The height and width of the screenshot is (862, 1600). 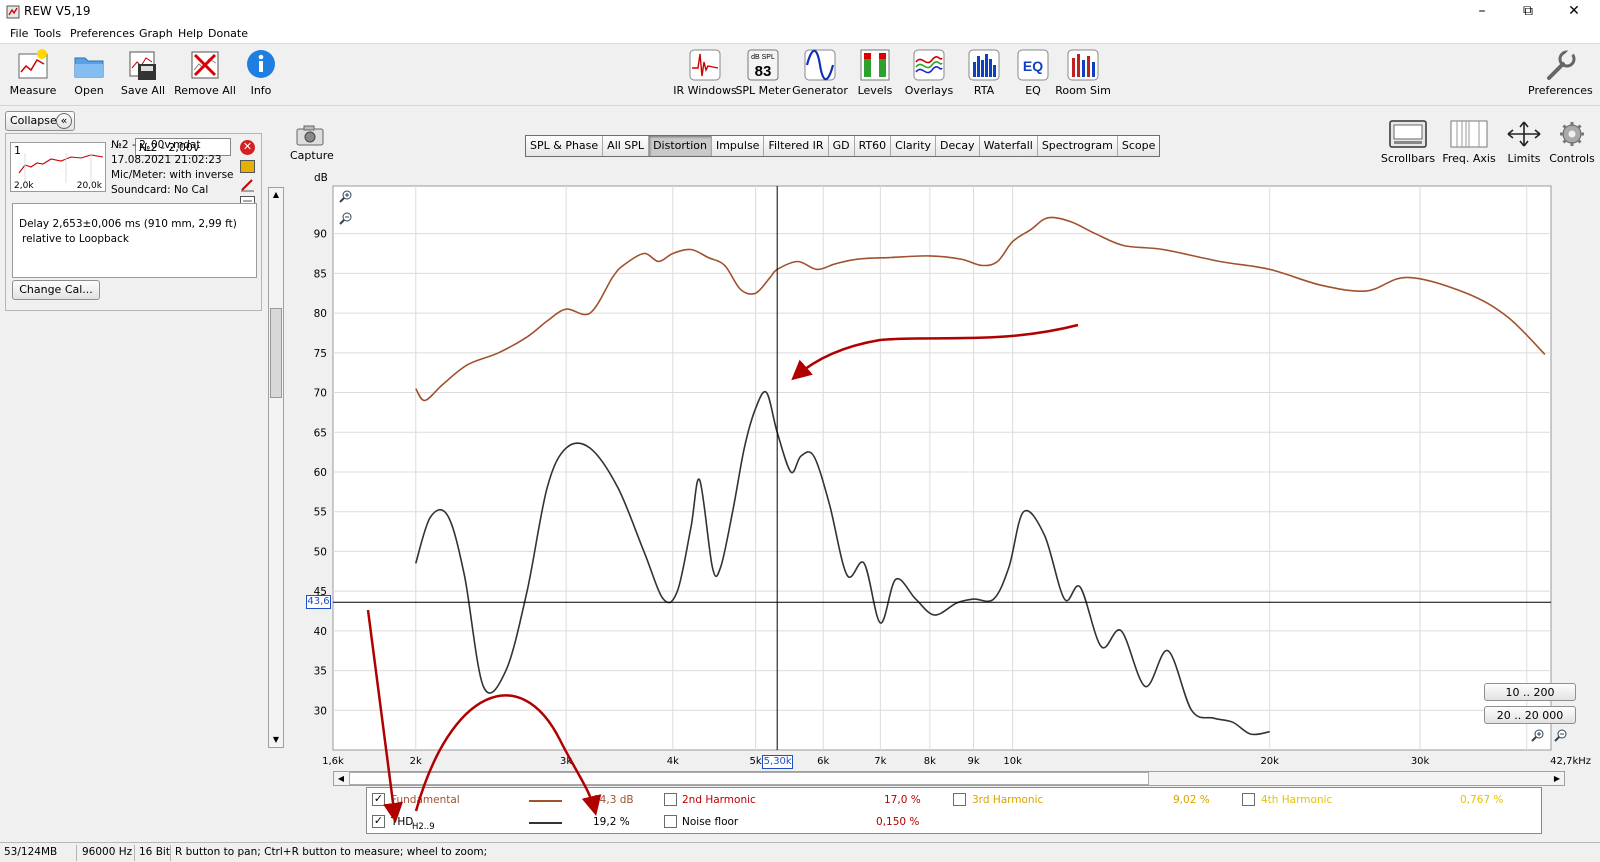 What do you see at coordinates (1033, 66) in the screenshot?
I see `svg-text: EQ` at bounding box center [1033, 66].